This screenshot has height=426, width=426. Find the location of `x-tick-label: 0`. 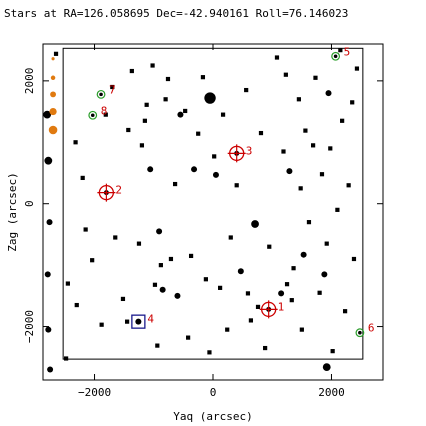

x-tick-label: 0 is located at coordinates (213, 392).